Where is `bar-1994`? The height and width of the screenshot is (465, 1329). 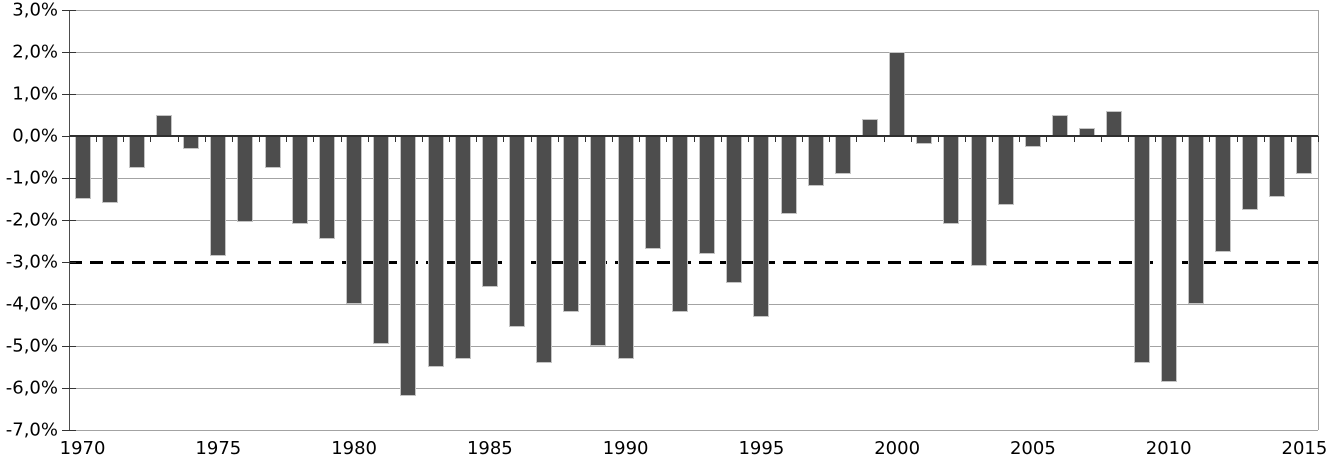
bar-1994 is located at coordinates (734, 209).